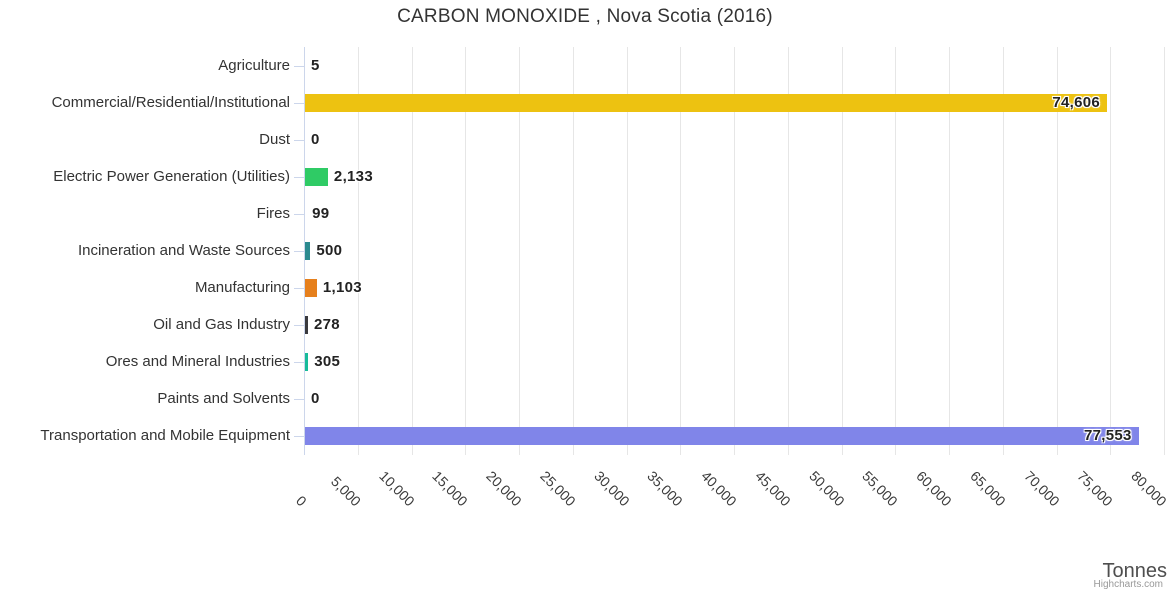 This screenshot has height=600, width=1170. Describe the element at coordinates (274, 139) in the screenshot. I see `category-label: Dust` at that location.